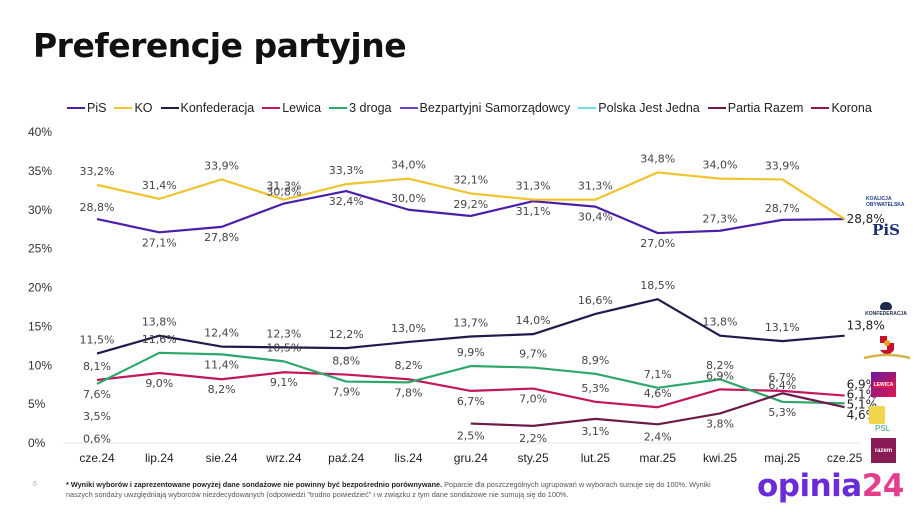 The height and width of the screenshot is (515, 915). Describe the element at coordinates (221, 333) in the screenshot. I see `data-label: 12,4%` at that location.